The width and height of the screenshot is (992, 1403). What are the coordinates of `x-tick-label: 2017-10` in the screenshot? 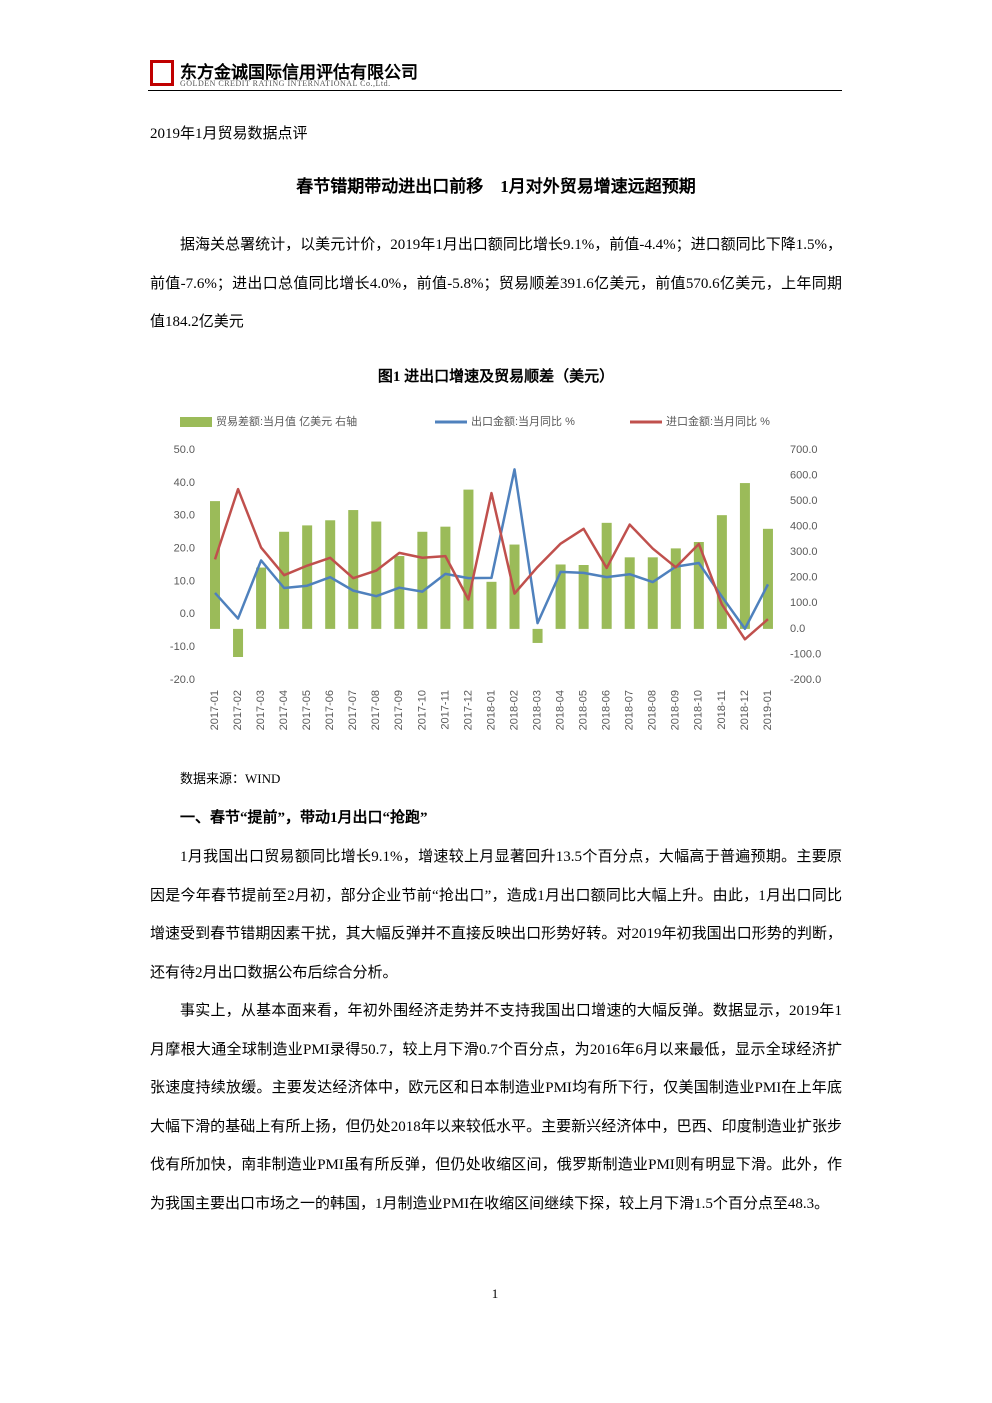 It's located at (422, 710).